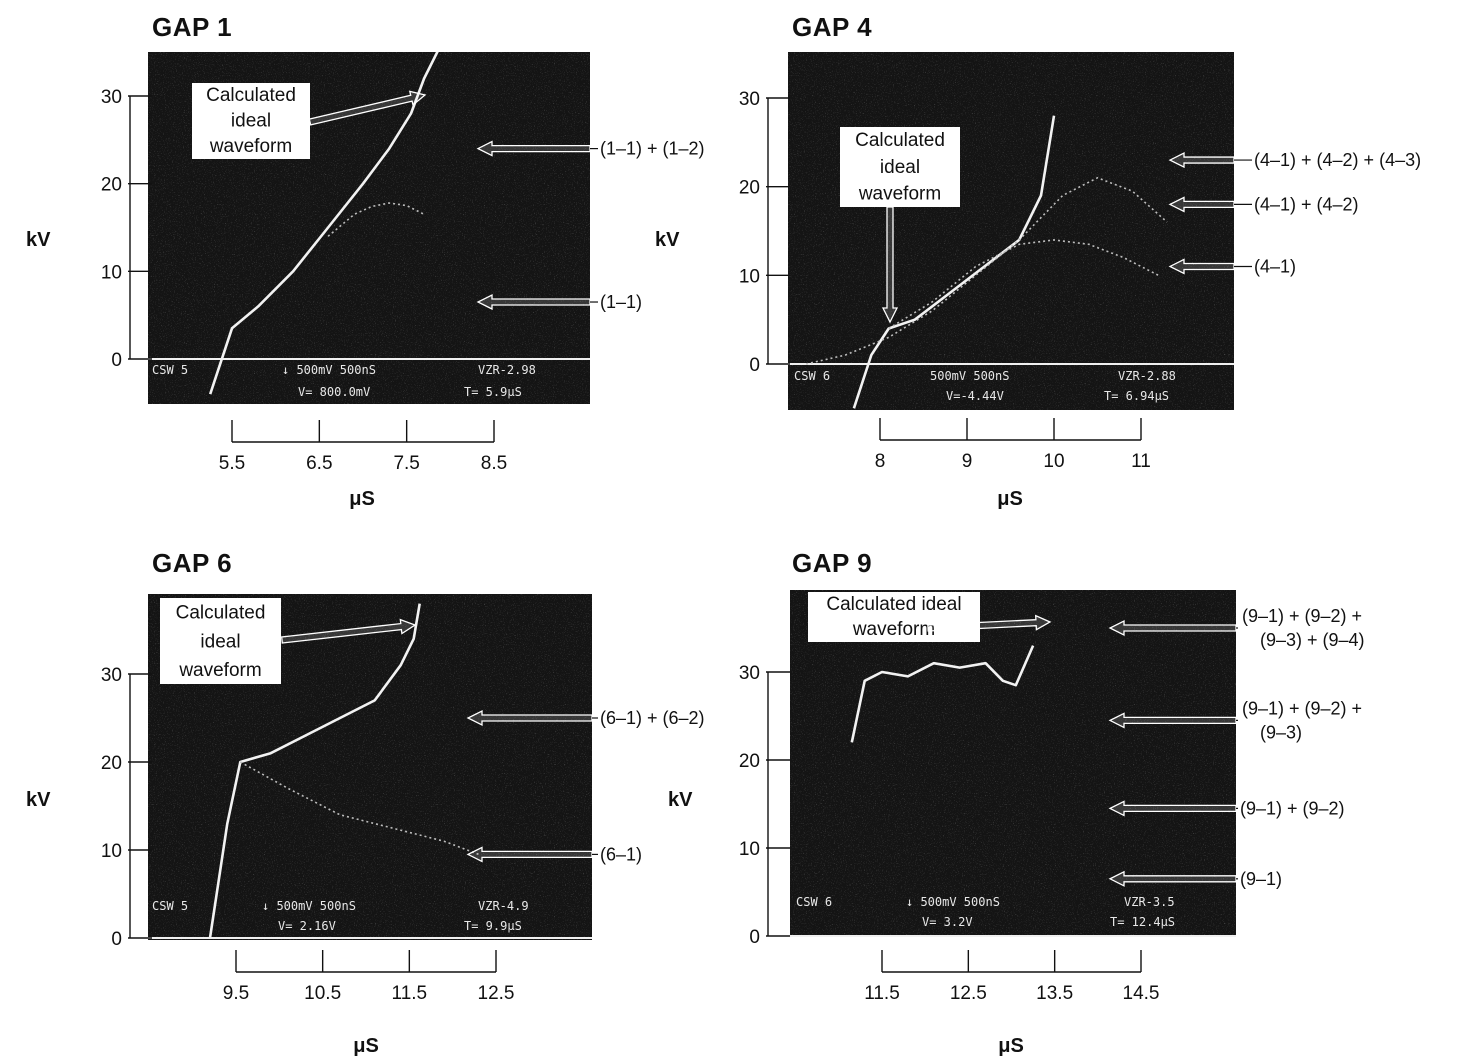  What do you see at coordinates (893, 604) in the screenshot?
I see `calc-label-line: Calculated ideal` at bounding box center [893, 604].